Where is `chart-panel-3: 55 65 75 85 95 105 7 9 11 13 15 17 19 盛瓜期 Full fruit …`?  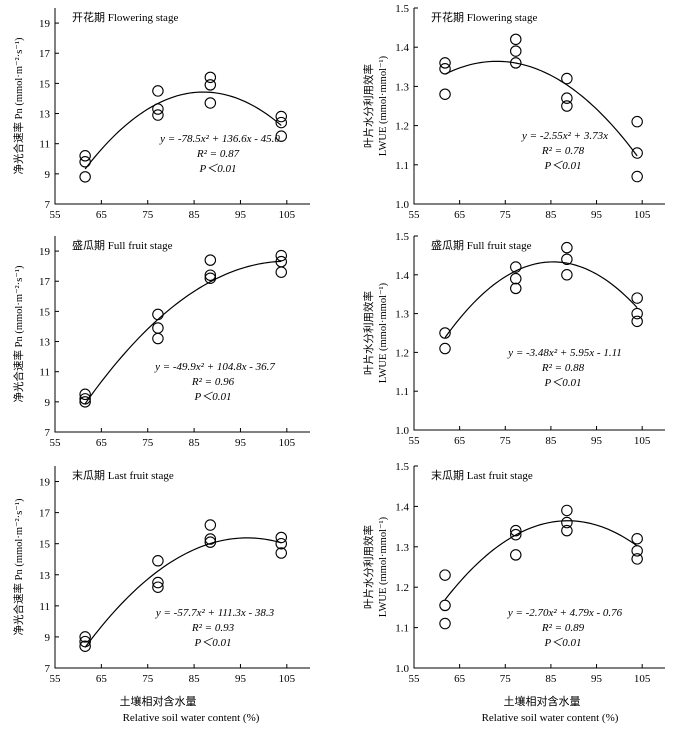
chart-panel-3: 55 65 75 85 95 105 7 9 11 13 15 17 19 盛瓜期 Full fruit … is located at coordinates (161, 342).